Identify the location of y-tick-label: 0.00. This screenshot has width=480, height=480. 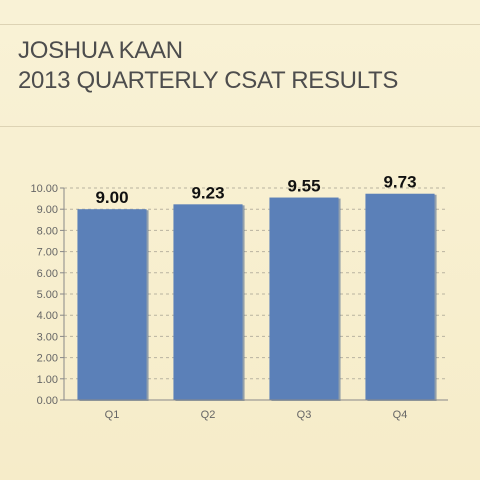
(47, 401).